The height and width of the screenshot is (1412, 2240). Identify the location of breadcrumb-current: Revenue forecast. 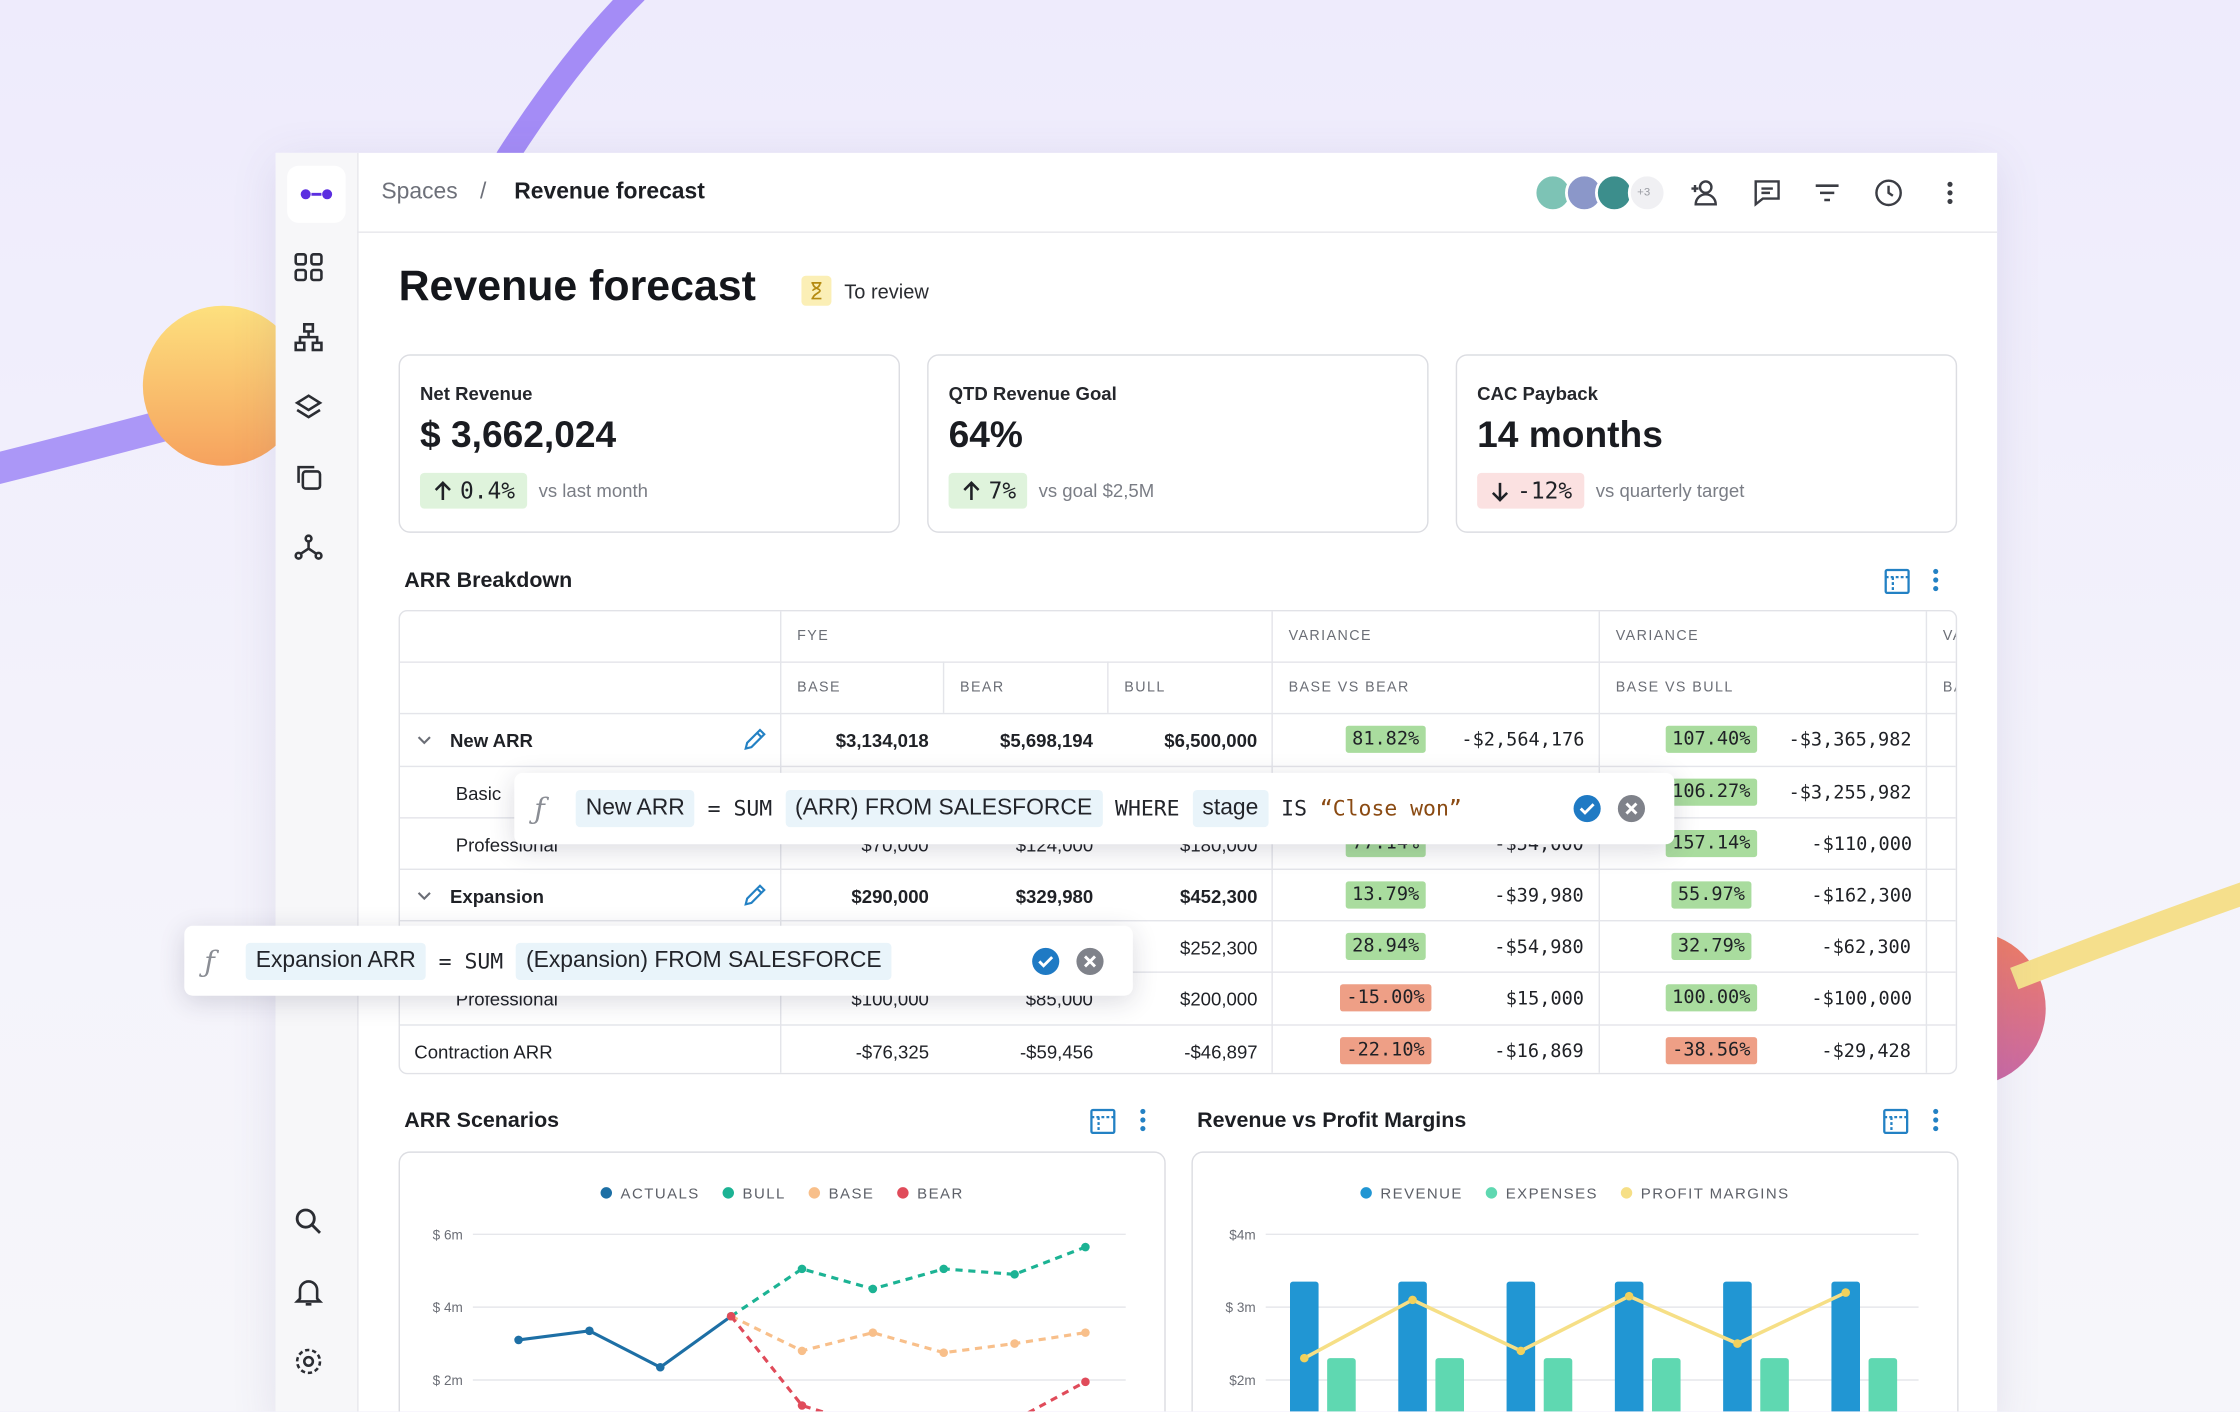
(609, 192).